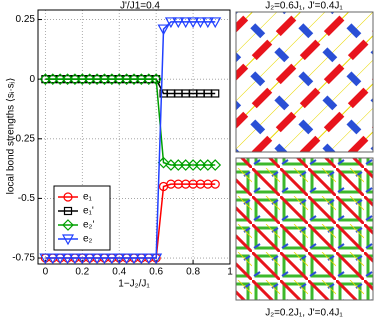 This screenshot has width=374, height=323. I want to click on legend: e₁ e₁' e₂' e₂, so click(82, 218).